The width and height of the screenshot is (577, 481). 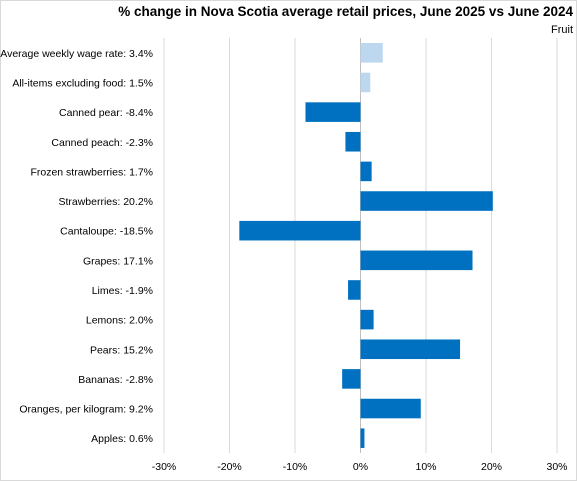 What do you see at coordinates (491, 467) in the screenshot?
I see `x-tick-label: 20%` at bounding box center [491, 467].